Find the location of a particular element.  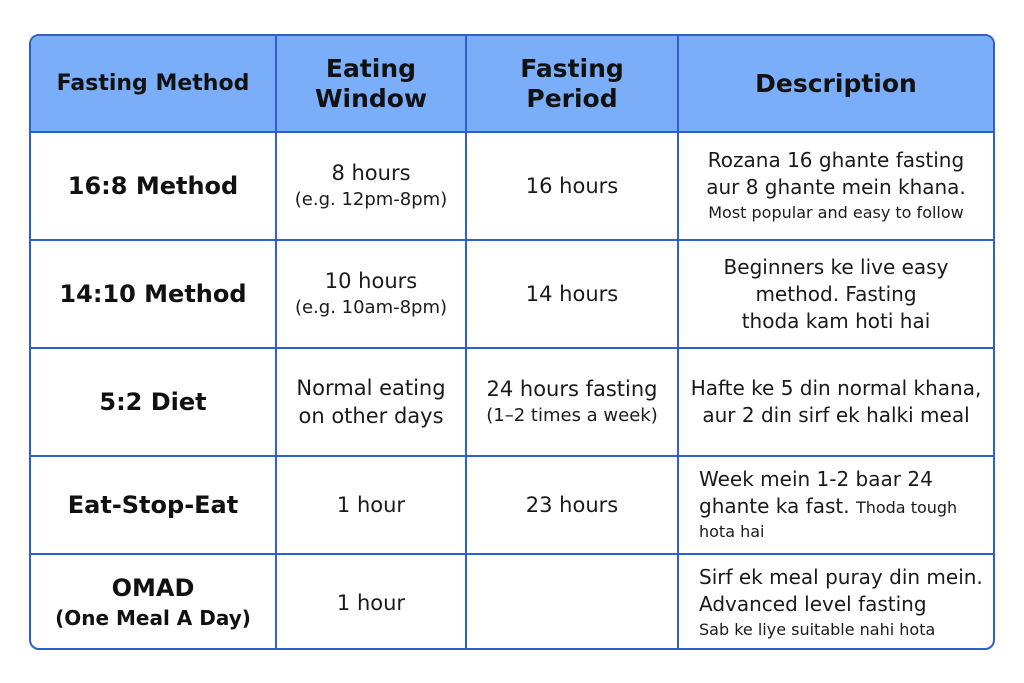

header-description-label: Description is located at coordinates (836, 83).